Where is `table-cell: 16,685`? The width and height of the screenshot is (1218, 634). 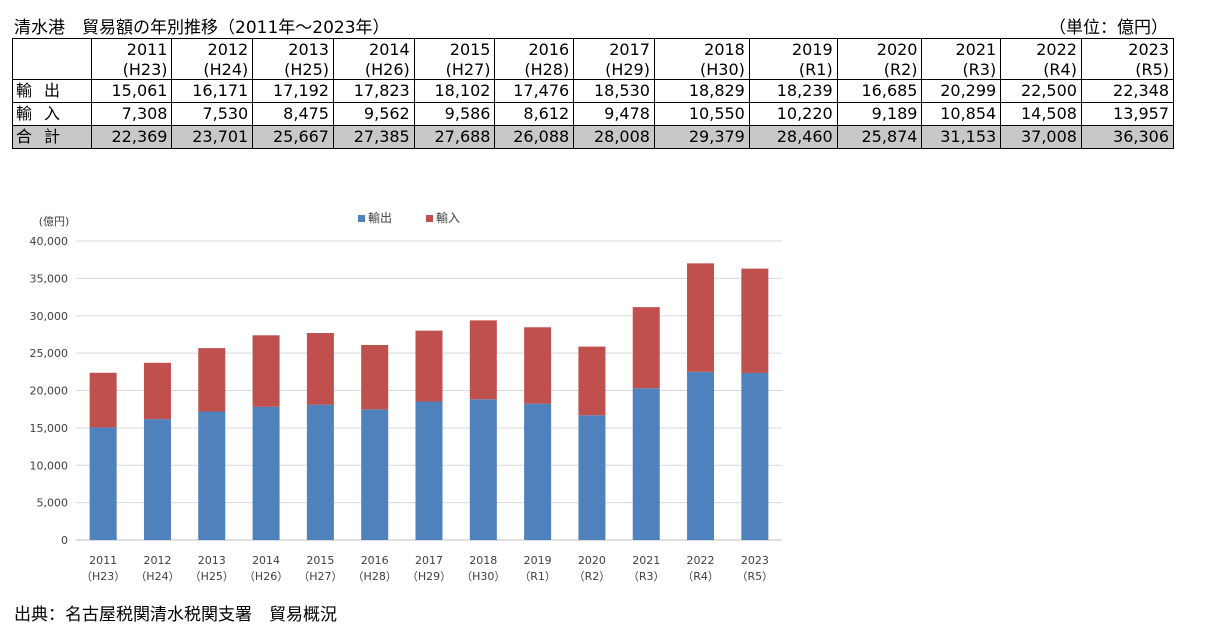 table-cell: 16,685 is located at coordinates (879, 91).